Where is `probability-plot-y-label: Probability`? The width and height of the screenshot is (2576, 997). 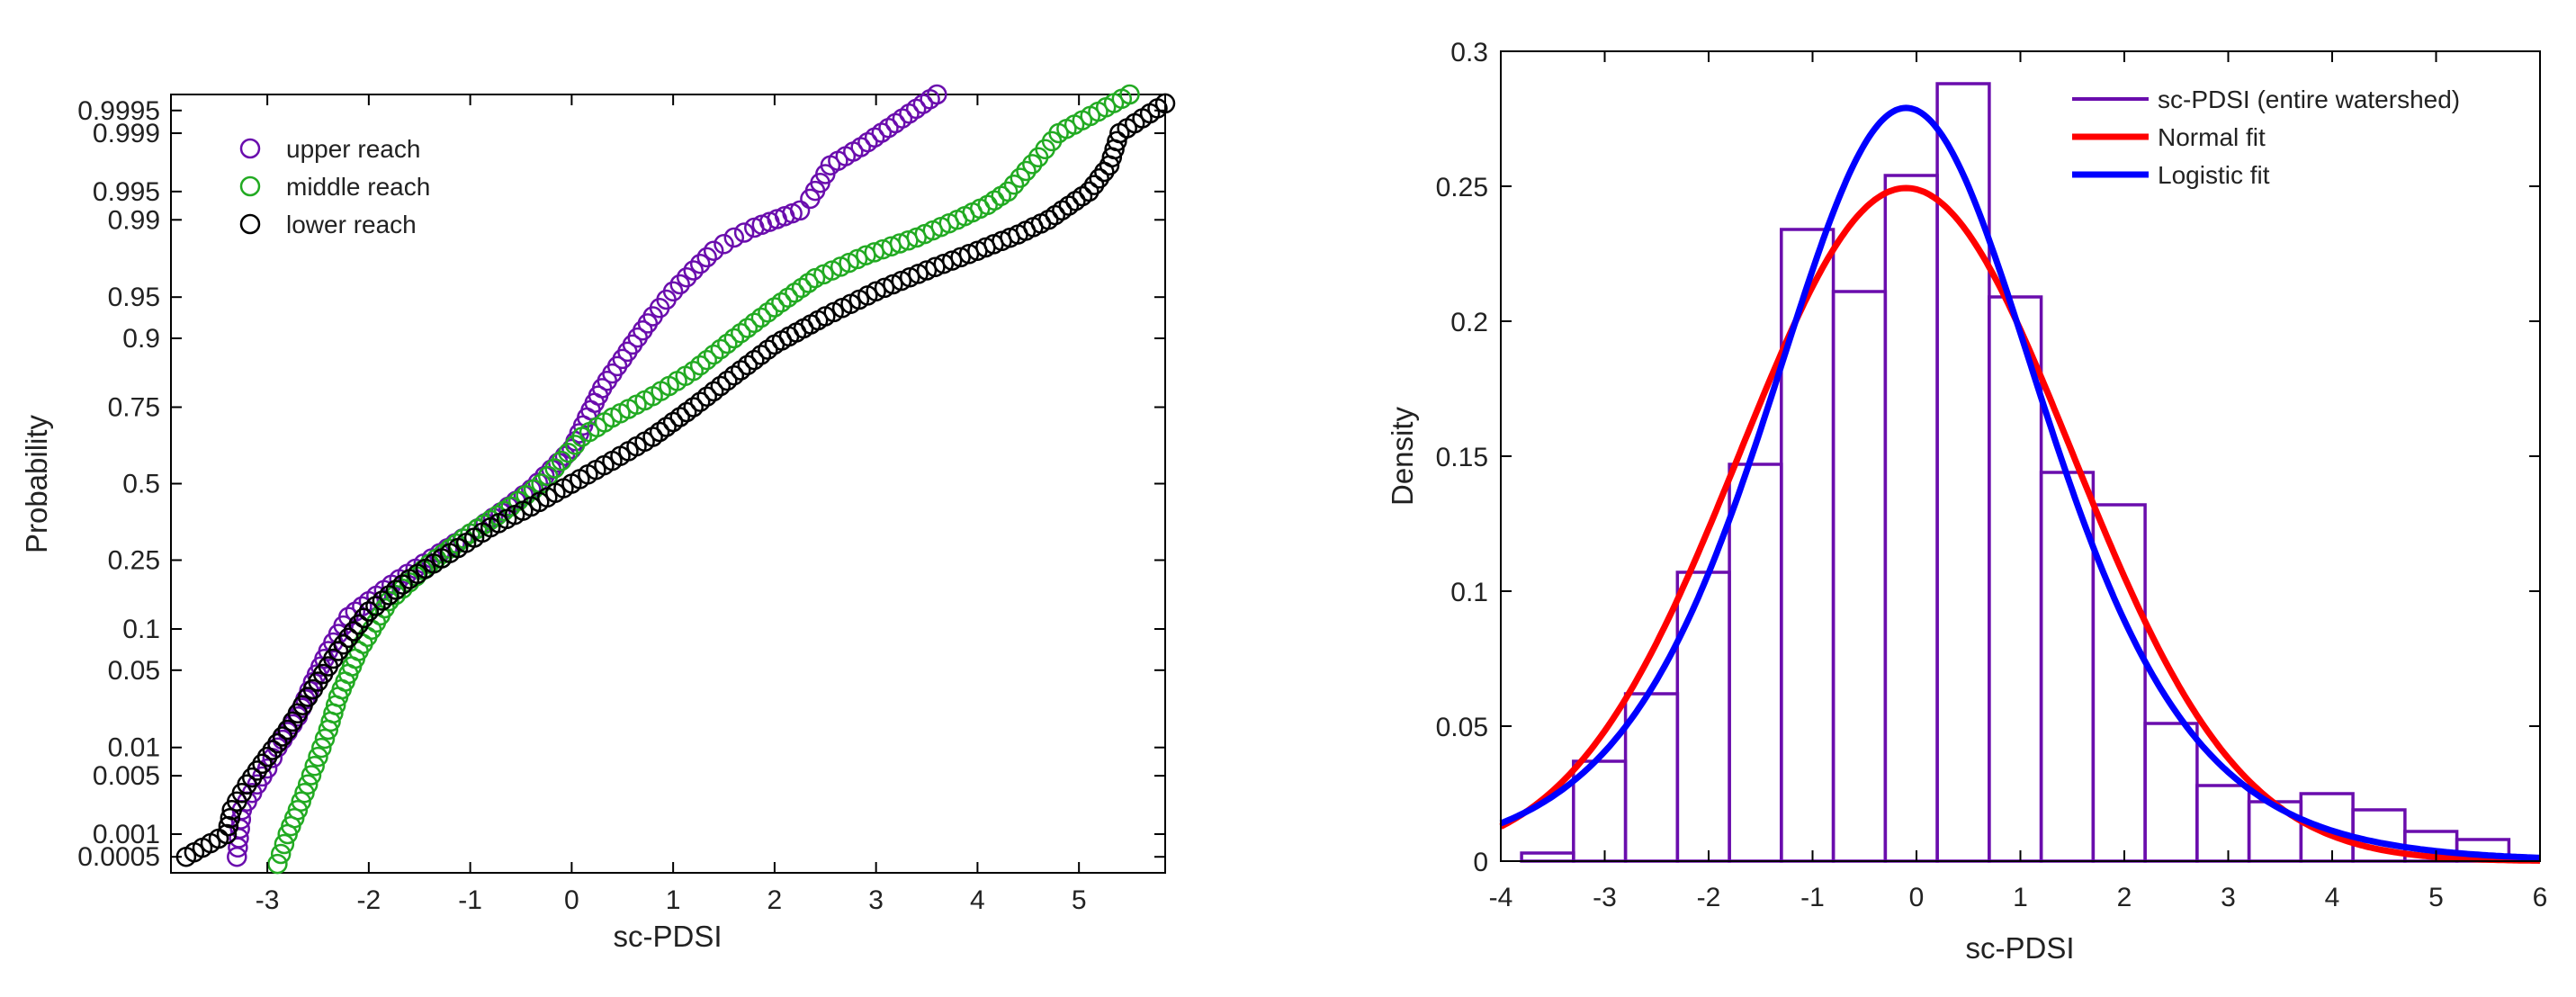
probability-plot-y-label: Probability is located at coordinates (36, 484).